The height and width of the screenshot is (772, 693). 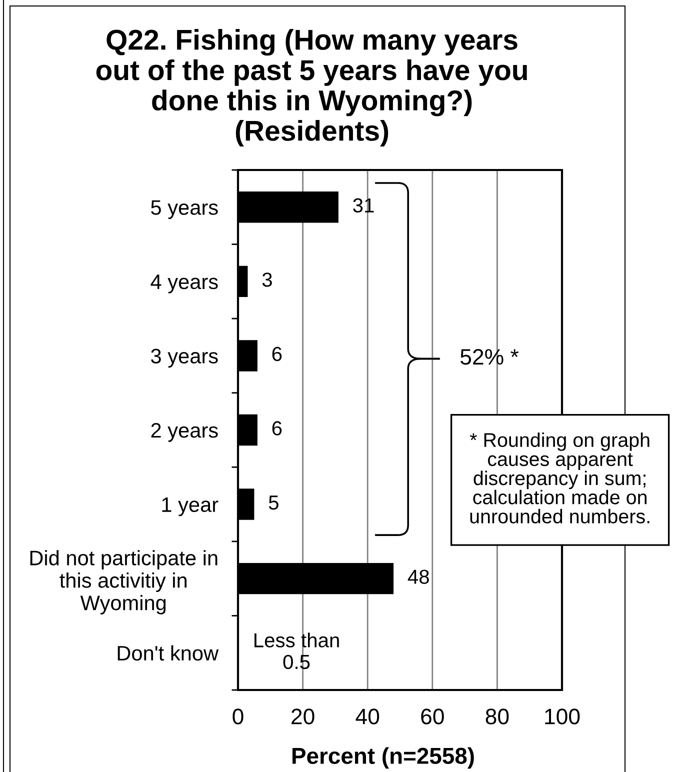 What do you see at coordinates (168, 653) in the screenshot?
I see `y-tick-label: Don't know` at bounding box center [168, 653].